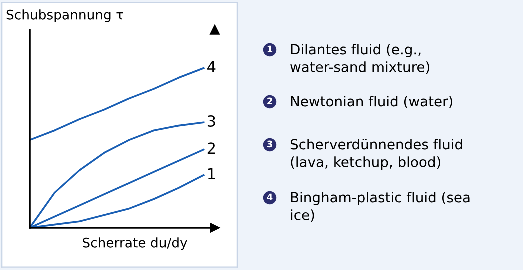 The height and width of the screenshot is (270, 523). Describe the element at coordinates (269, 144) in the screenshot. I see `text: 3` at that location.